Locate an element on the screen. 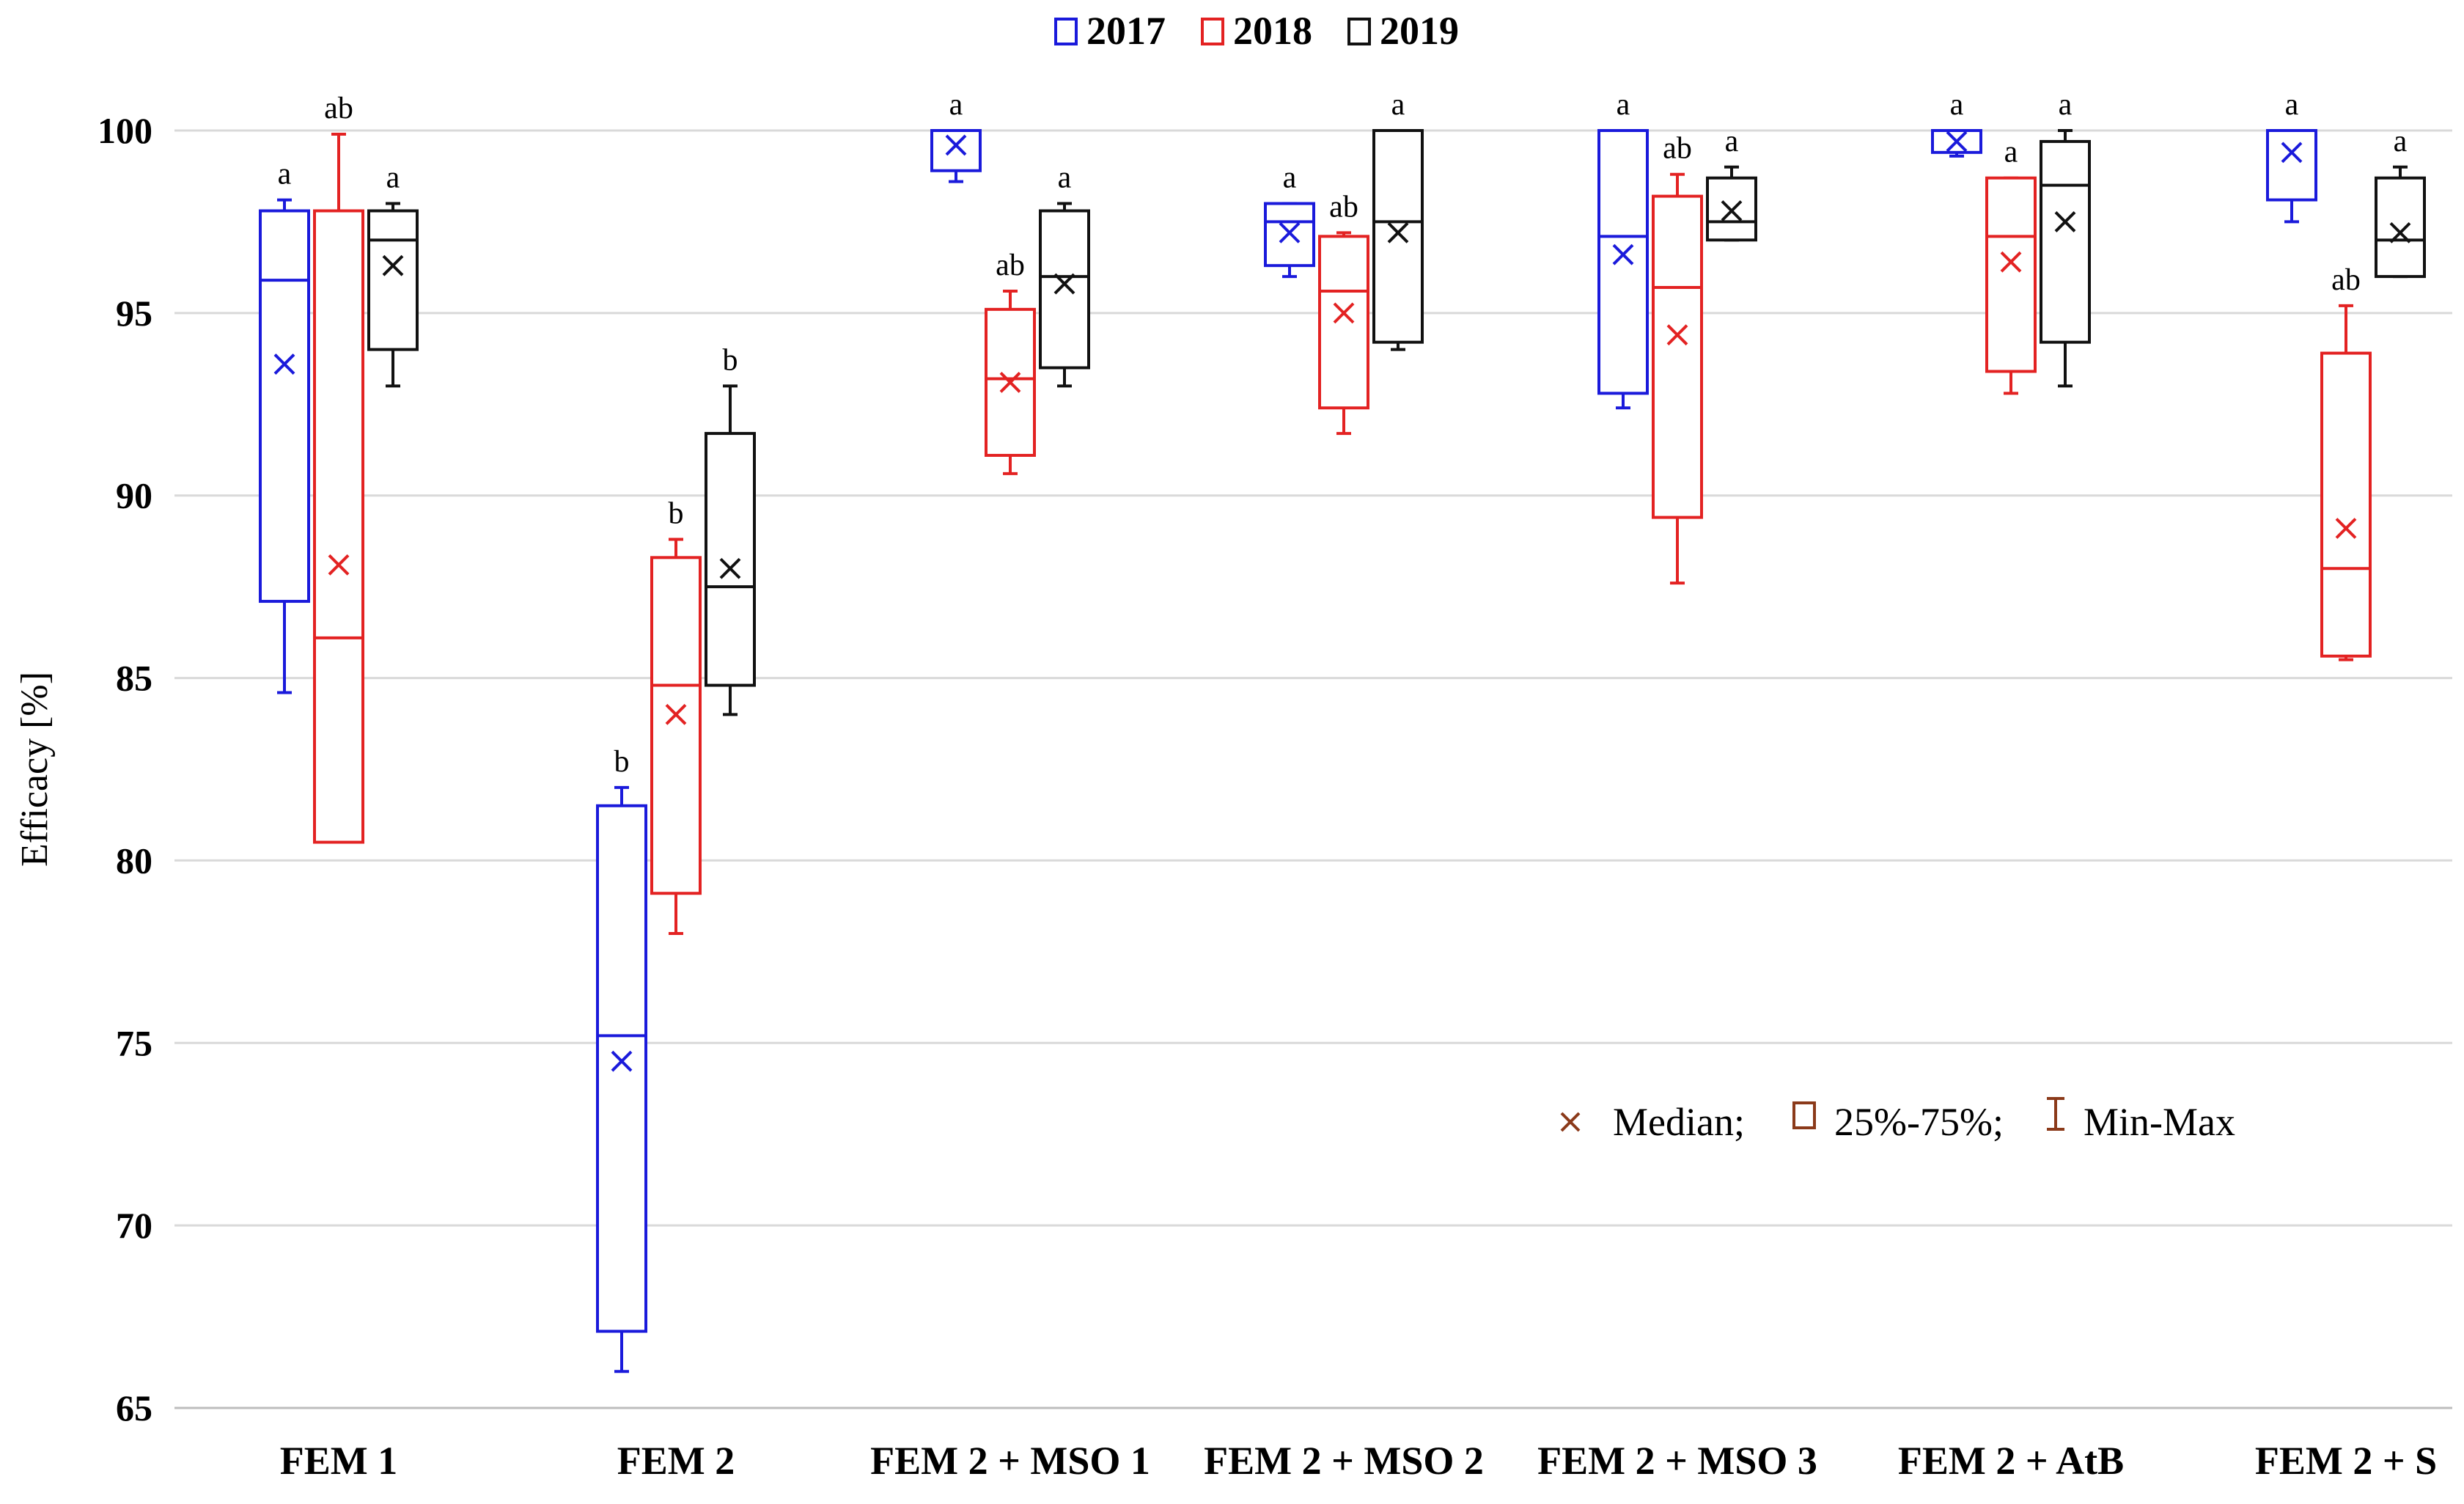 The width and height of the screenshot is (2464, 1504). x-category-label: FEM 2 + AtB is located at coordinates (2011, 1461).